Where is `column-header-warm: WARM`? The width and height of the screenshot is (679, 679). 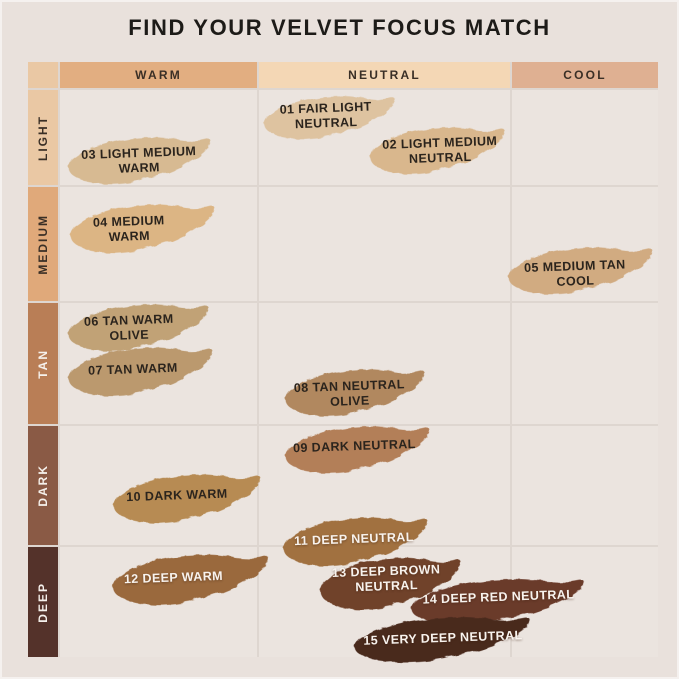
column-header-warm: WARM is located at coordinates (158, 75).